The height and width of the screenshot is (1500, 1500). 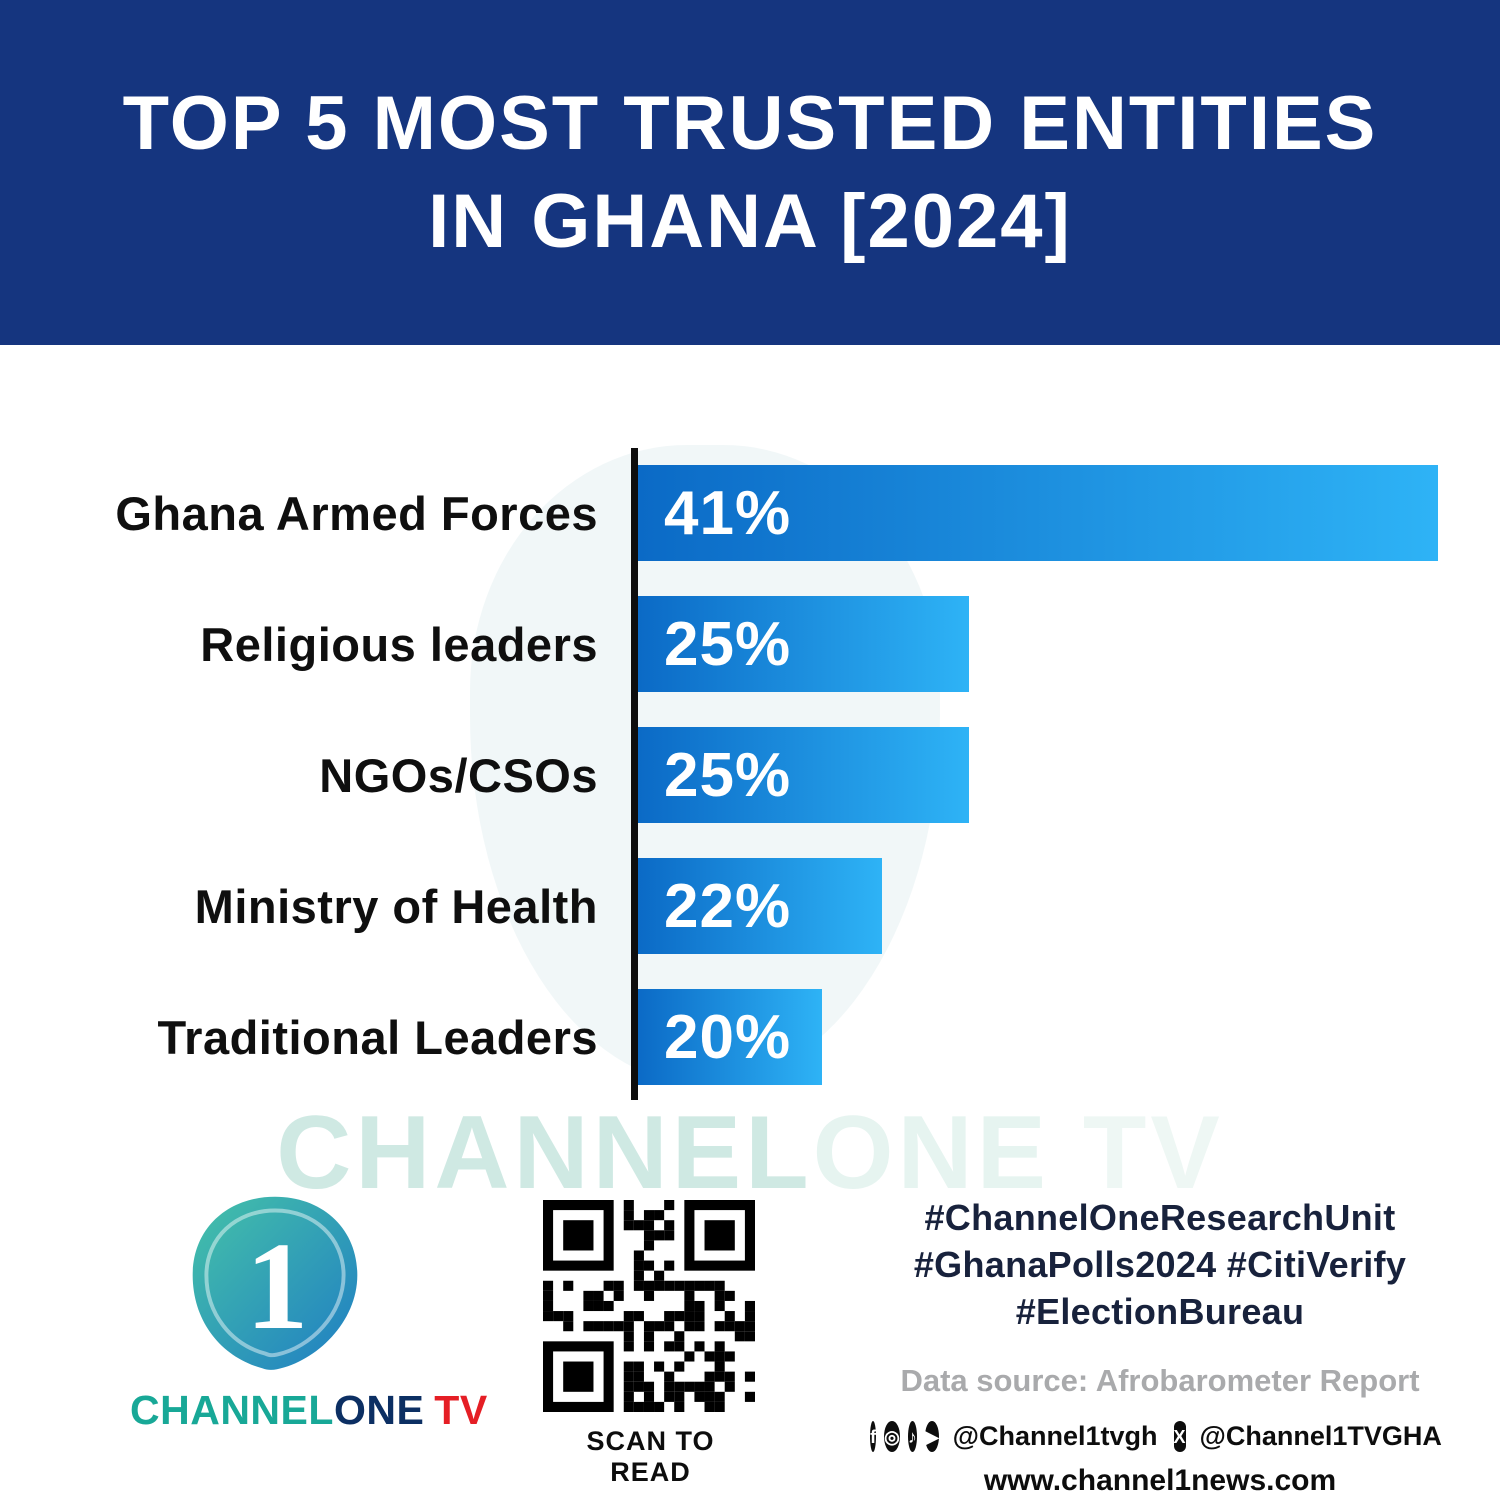 What do you see at coordinates (277, 1286) in the screenshot?
I see `logo-numeral: 1` at bounding box center [277, 1286].